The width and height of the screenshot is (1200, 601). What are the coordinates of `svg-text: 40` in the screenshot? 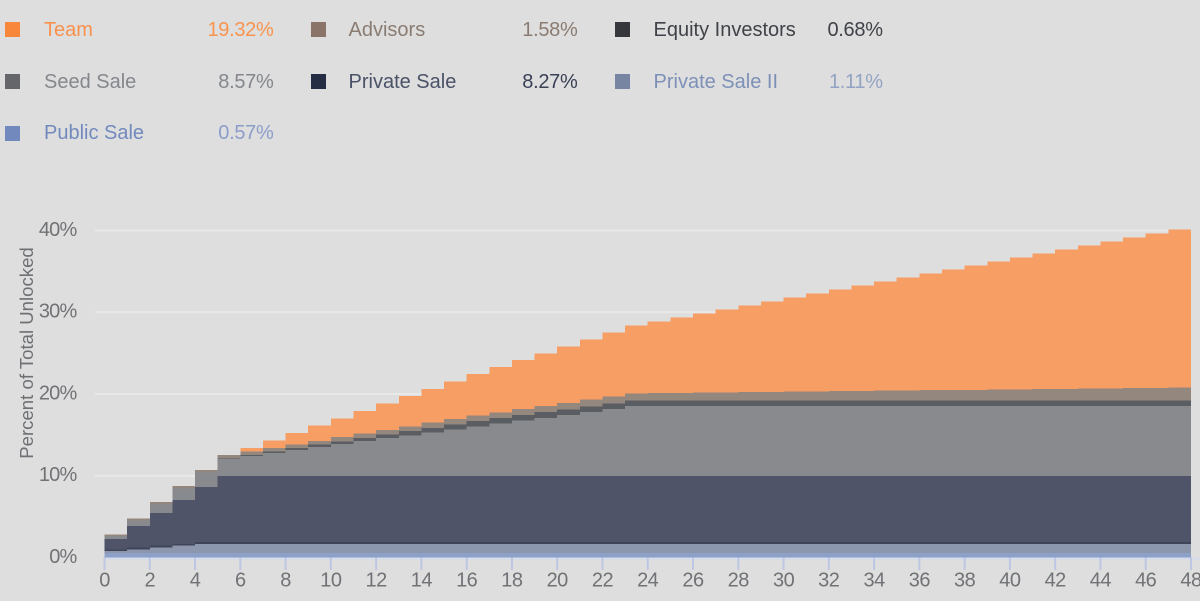 It's located at (1010, 581).